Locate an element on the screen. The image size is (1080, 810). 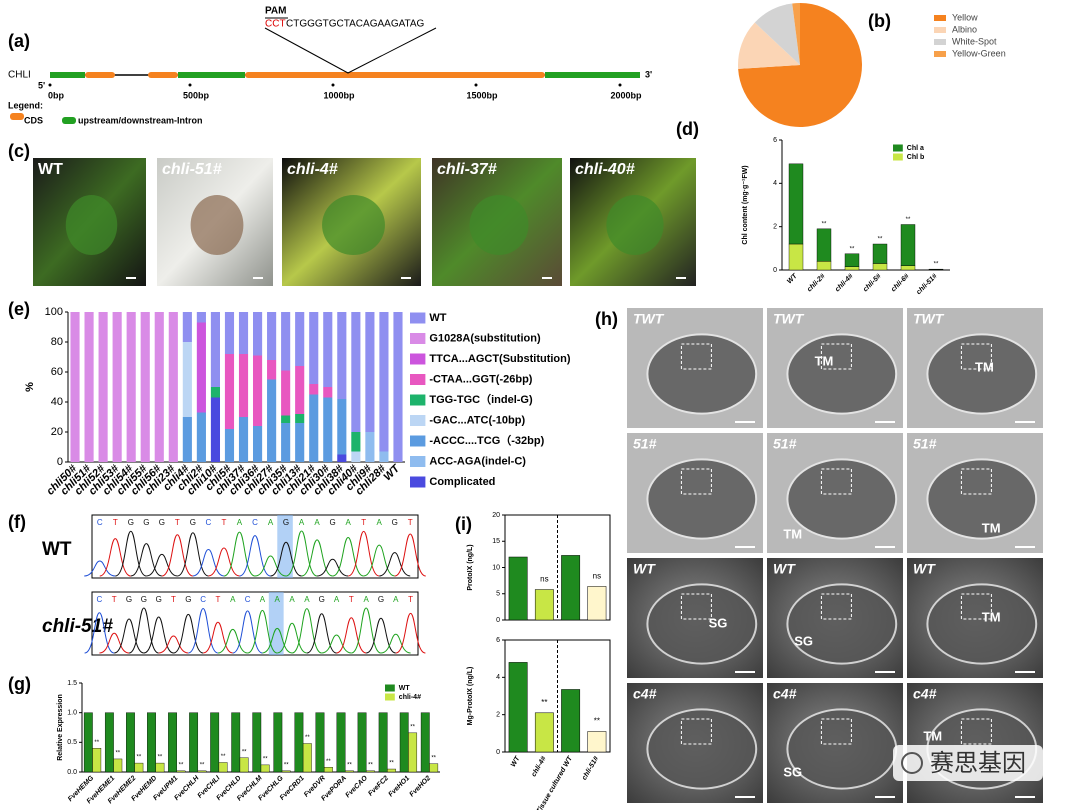
watermark-icon is located at coordinates (912, 763).